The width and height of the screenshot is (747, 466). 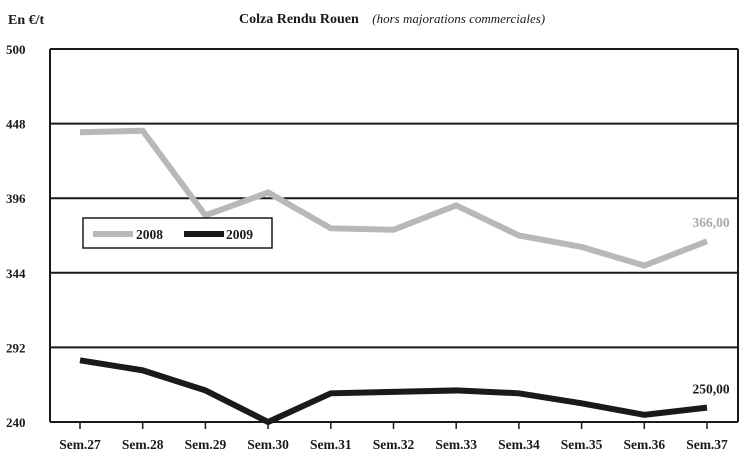 What do you see at coordinates (80, 444) in the screenshot?
I see `x-tick-label: Sem.27` at bounding box center [80, 444].